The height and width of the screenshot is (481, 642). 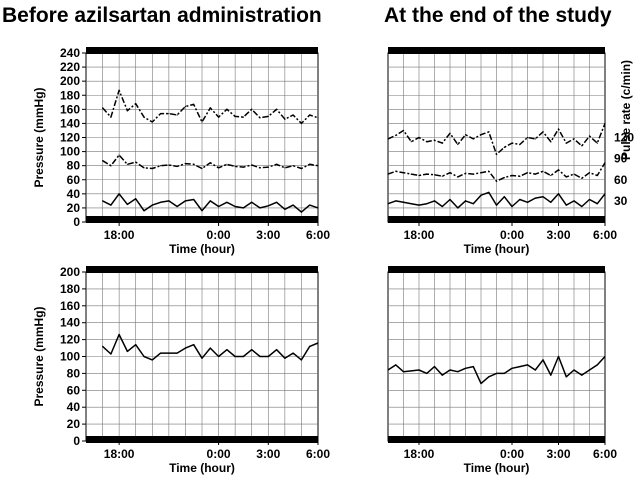 What do you see at coordinates (70, 81) in the screenshot?
I see `y-tick-label: 200` at bounding box center [70, 81].